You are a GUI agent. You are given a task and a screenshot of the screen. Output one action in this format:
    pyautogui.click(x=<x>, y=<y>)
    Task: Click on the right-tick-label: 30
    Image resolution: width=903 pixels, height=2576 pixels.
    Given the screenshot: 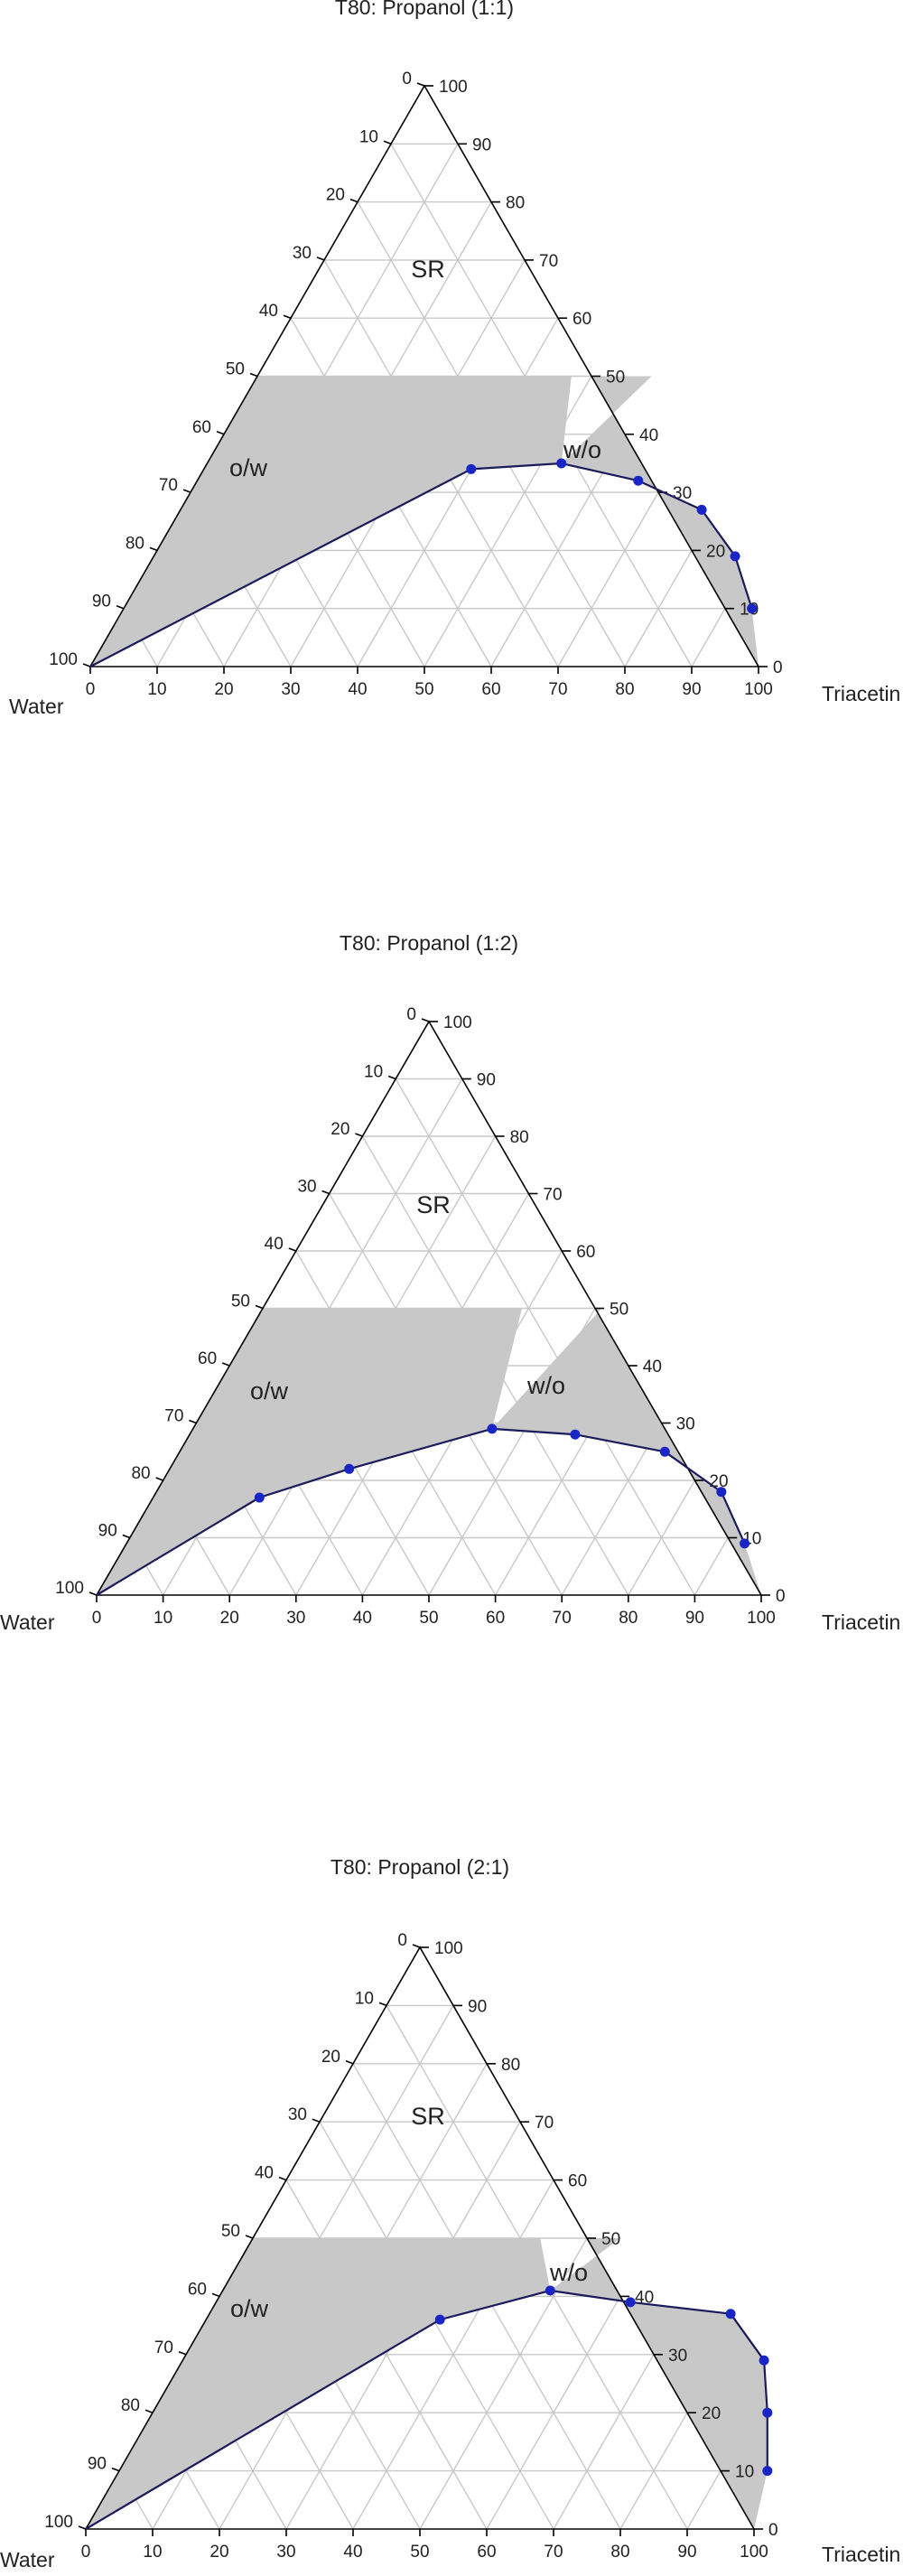 What is the action you would take?
    pyautogui.click(x=685, y=1424)
    